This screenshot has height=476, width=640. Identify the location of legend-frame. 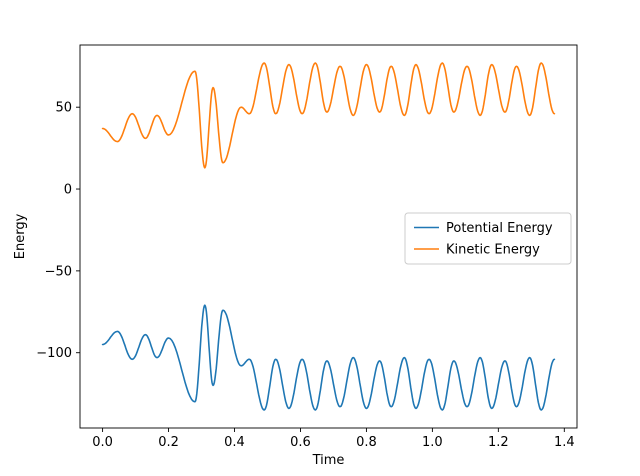
(488, 238).